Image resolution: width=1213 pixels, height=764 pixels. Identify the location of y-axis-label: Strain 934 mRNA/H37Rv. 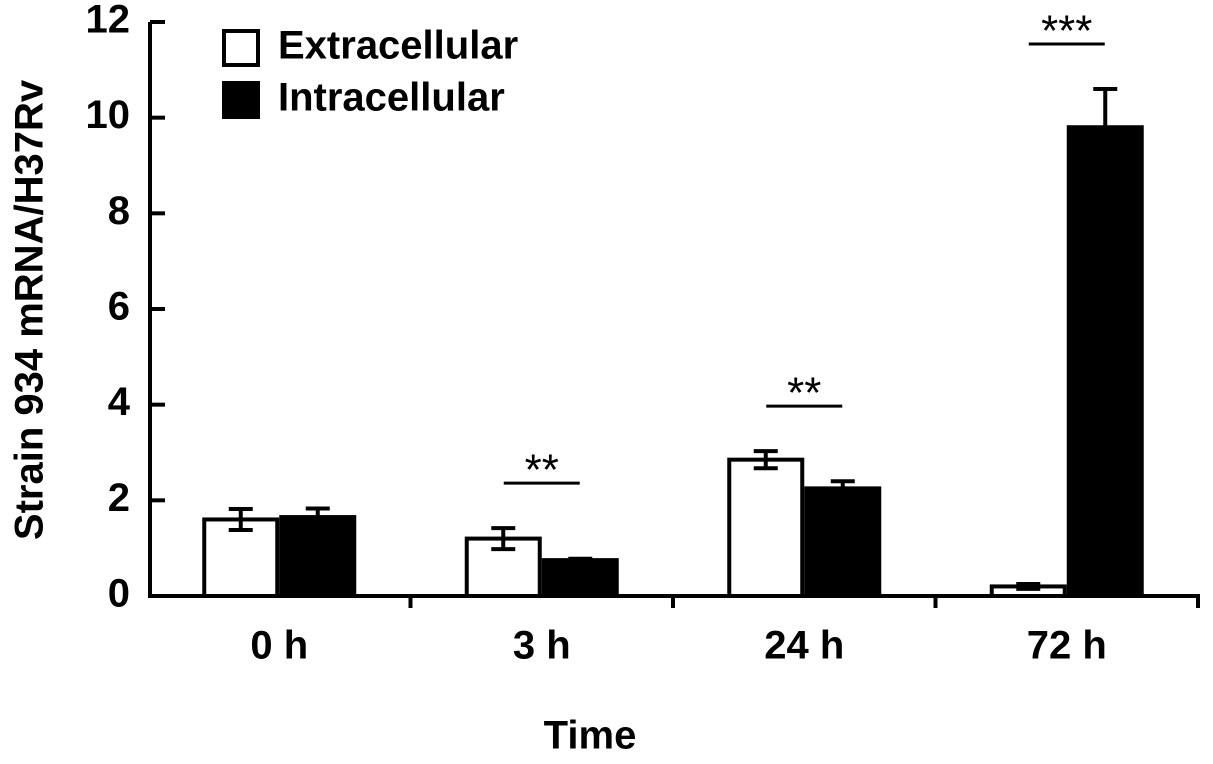
(30, 309).